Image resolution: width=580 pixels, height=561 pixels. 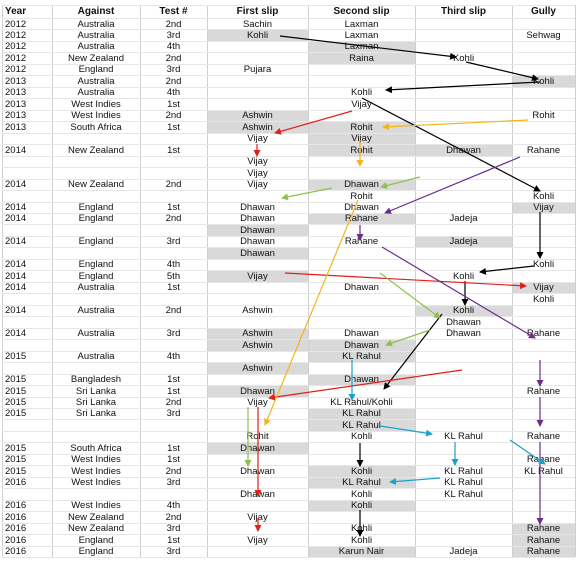 I want to click on column-header: First slip, so click(x=257, y=11).